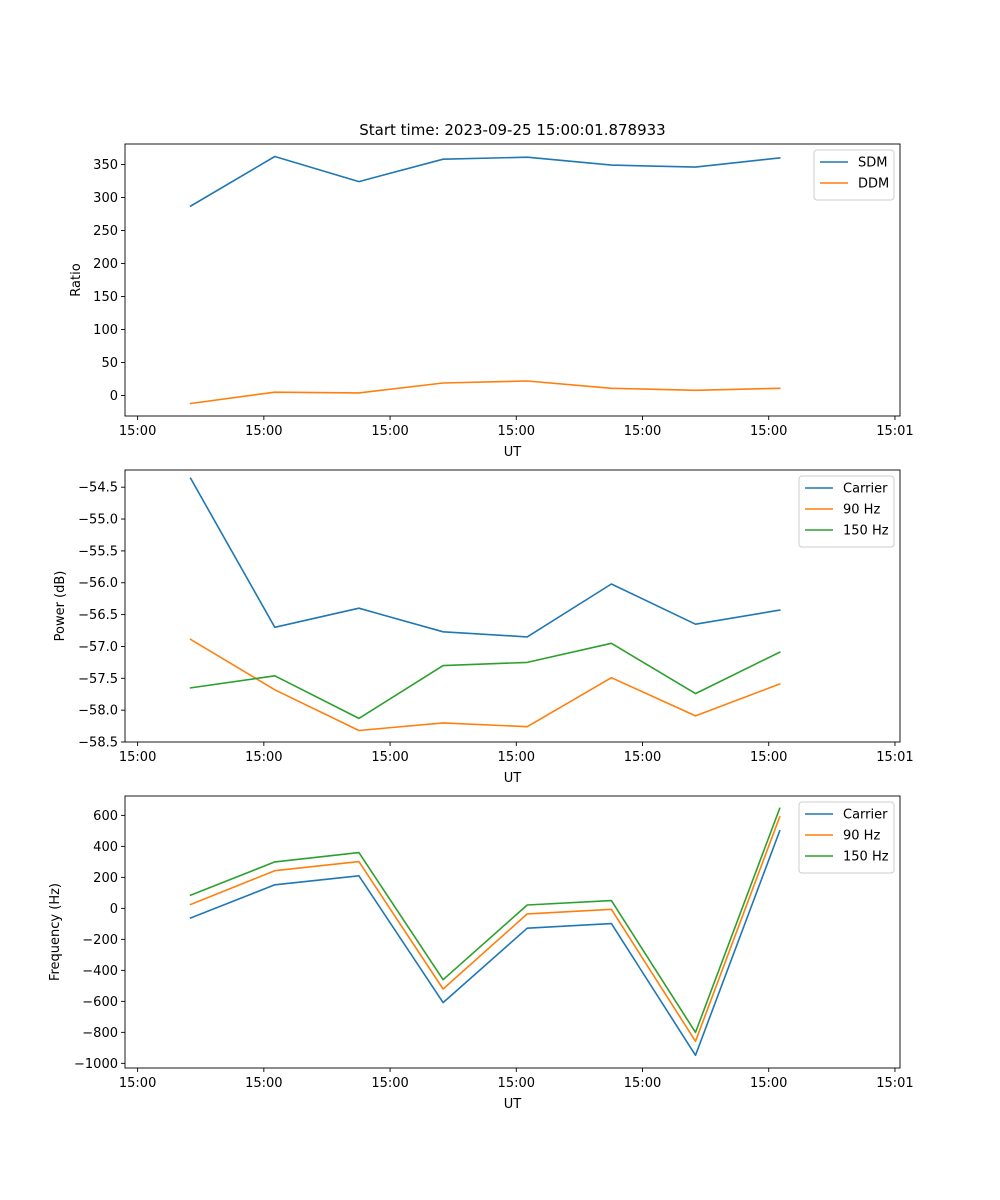 This screenshot has height=1200, width=1000. I want to click on y-tick-label: 50, so click(109, 363).